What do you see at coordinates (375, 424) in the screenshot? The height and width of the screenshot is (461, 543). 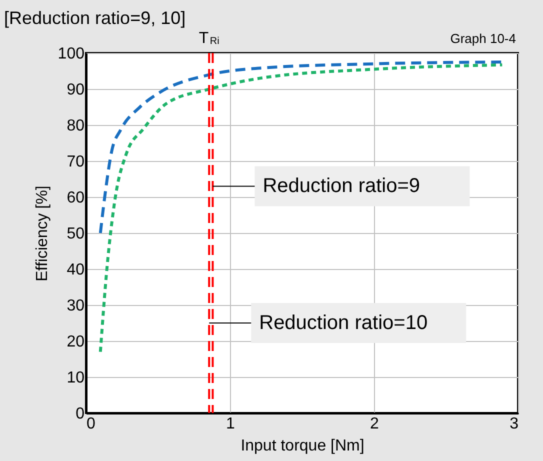 I see `x-tick-label: 2` at bounding box center [375, 424].